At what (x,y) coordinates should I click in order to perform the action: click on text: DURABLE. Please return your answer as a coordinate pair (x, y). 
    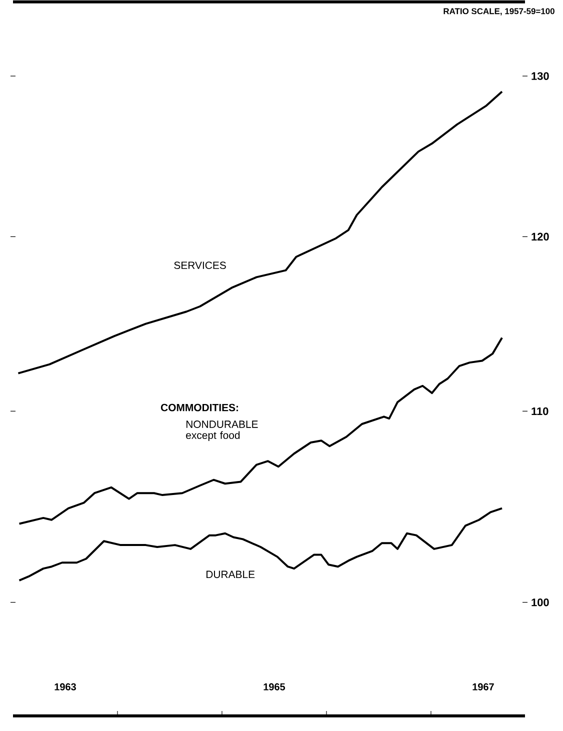
    Looking at the image, I should click on (230, 574).